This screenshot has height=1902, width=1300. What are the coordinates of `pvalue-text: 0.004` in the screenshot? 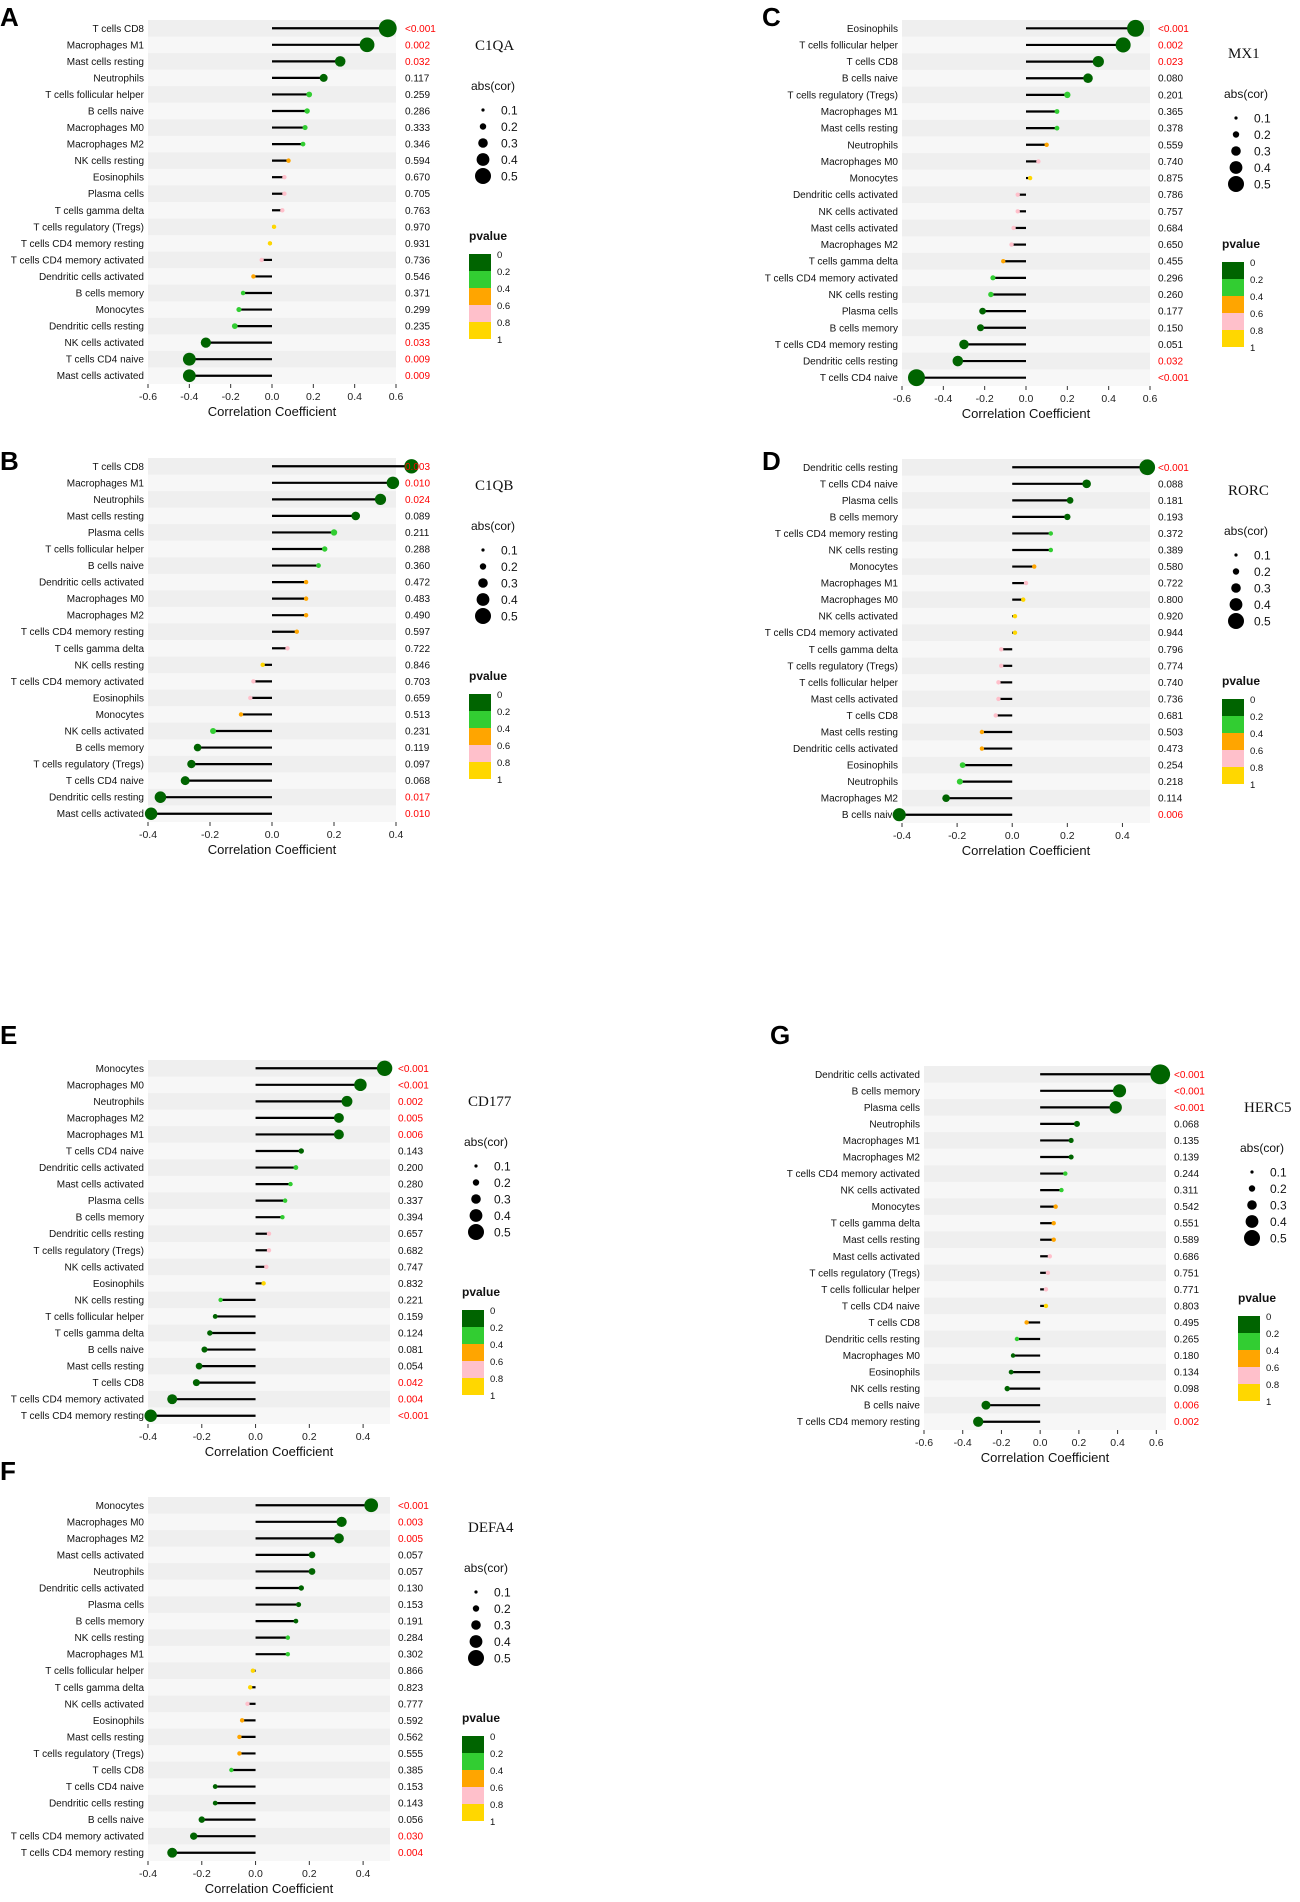 It's located at (410, 1400).